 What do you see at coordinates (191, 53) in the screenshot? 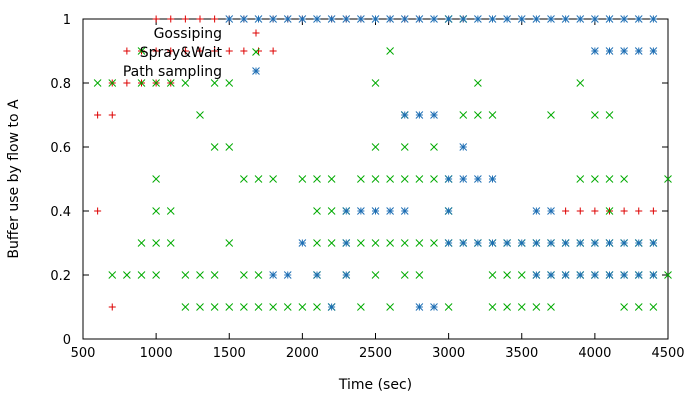
I see `legend: Gossiping Spray&Wait Path sampling` at bounding box center [191, 53].